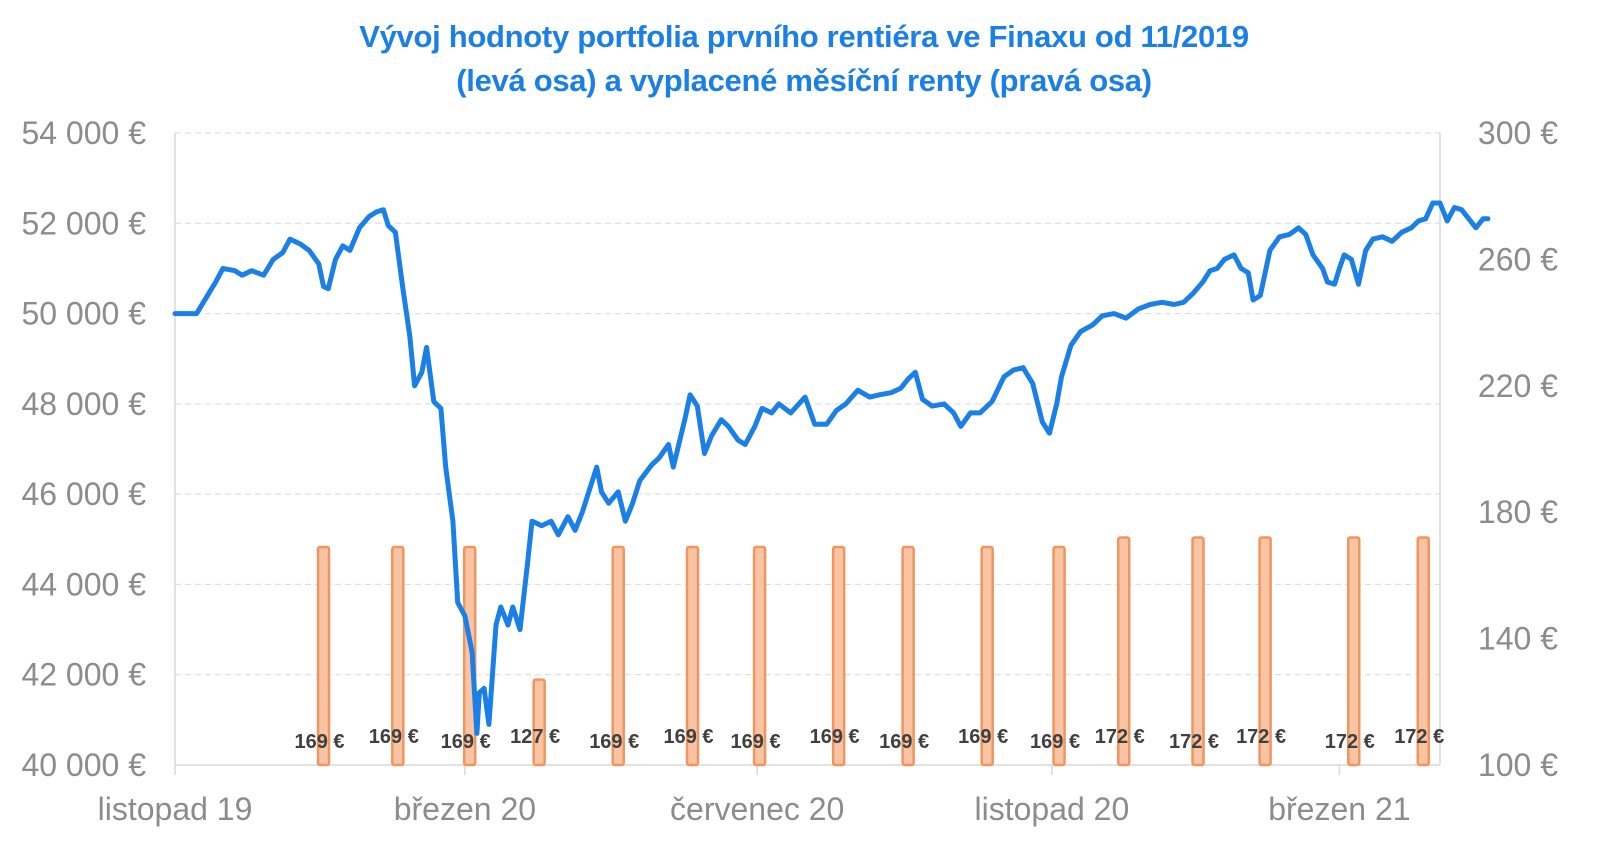  Describe the element at coordinates (83, 314) in the screenshot. I see `left-axis-tick-label: 50 000 €` at that location.